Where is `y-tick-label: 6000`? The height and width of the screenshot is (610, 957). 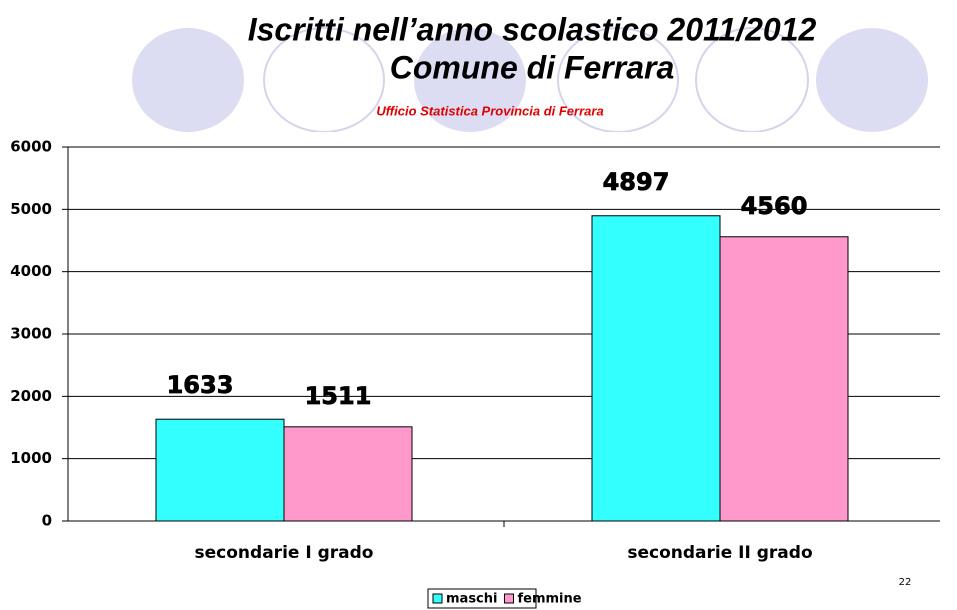
y-tick-label: 6000 is located at coordinates (31, 147).